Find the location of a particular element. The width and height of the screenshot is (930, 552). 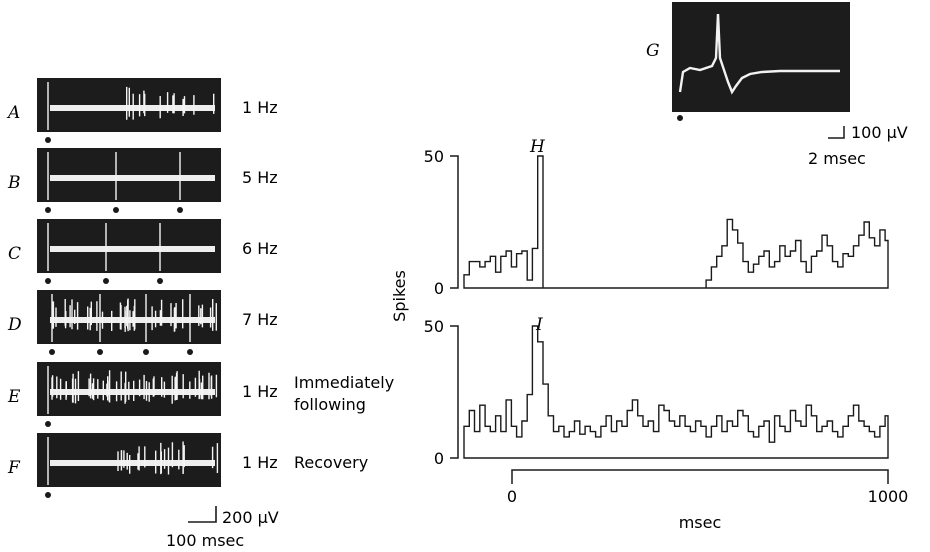

x-tick-1000: 1000 is located at coordinates (888, 496).